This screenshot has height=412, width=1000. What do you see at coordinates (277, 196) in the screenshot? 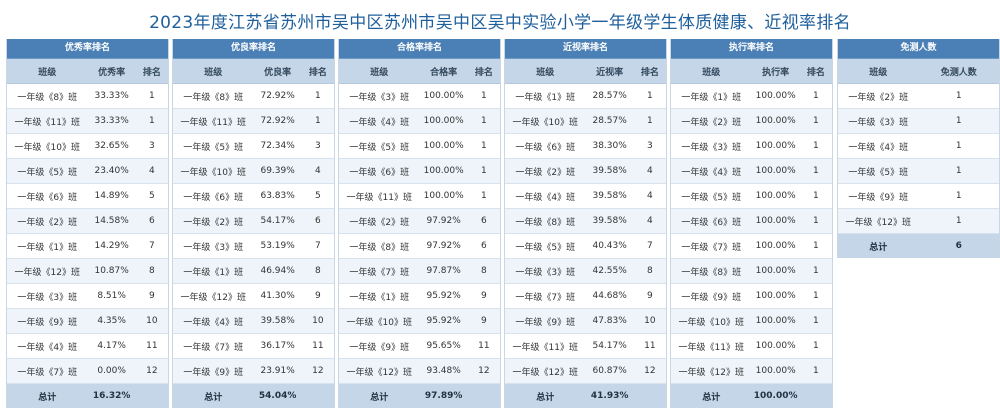
I see `rate-cell: 63.83%` at bounding box center [277, 196].